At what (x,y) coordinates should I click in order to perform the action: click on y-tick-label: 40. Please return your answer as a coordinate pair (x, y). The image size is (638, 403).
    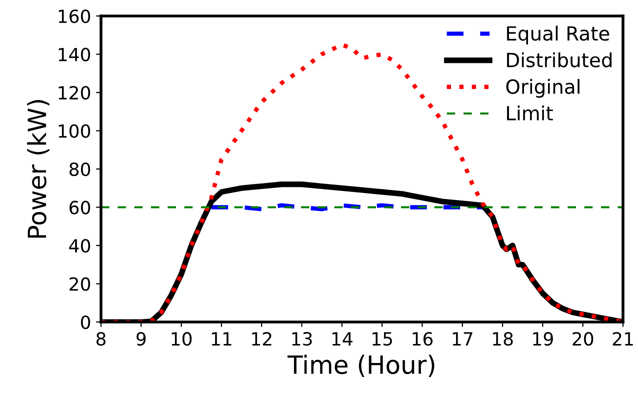
    Looking at the image, I should click on (79, 245).